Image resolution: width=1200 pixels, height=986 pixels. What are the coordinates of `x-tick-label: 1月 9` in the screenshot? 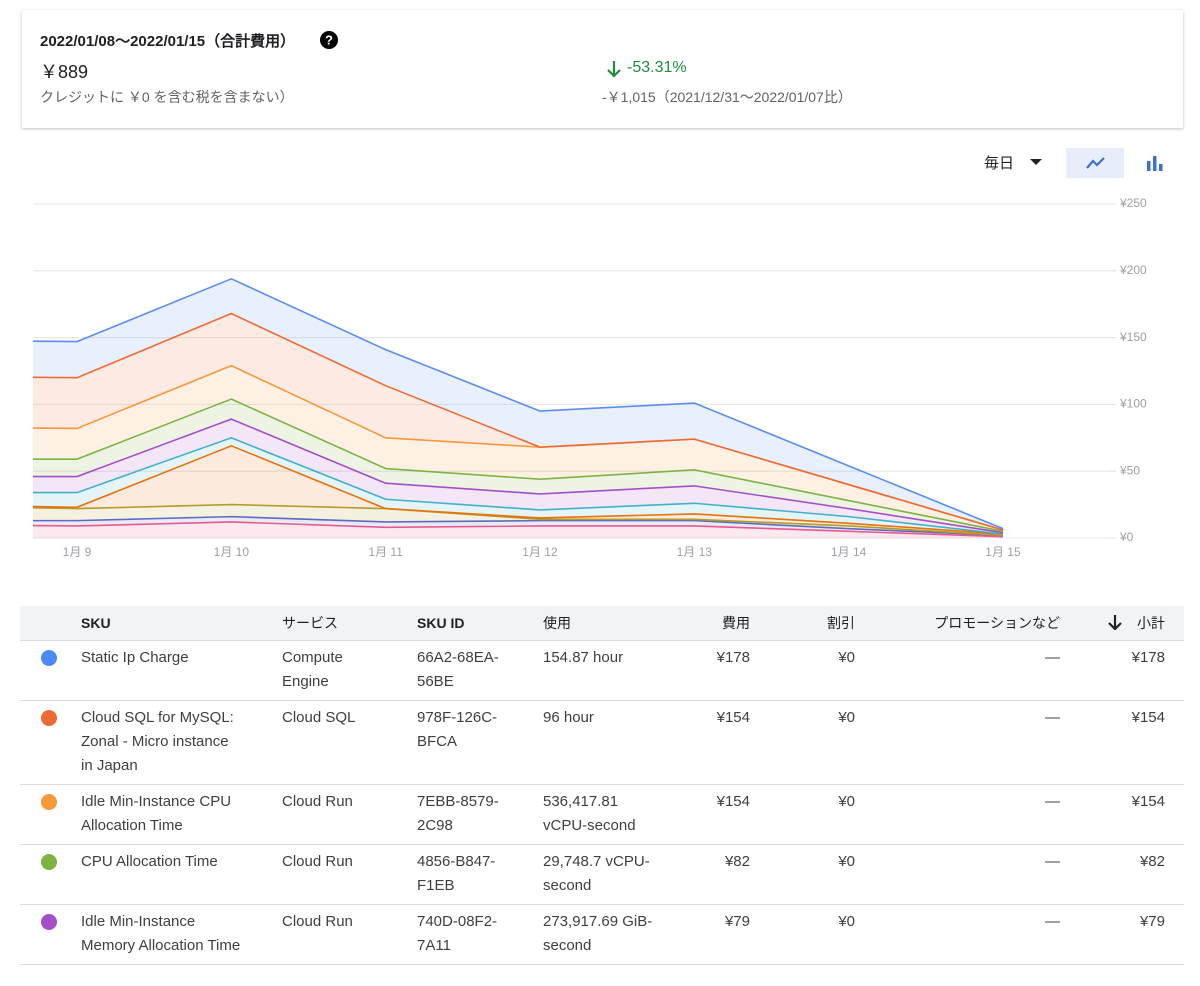 It's located at (77, 552).